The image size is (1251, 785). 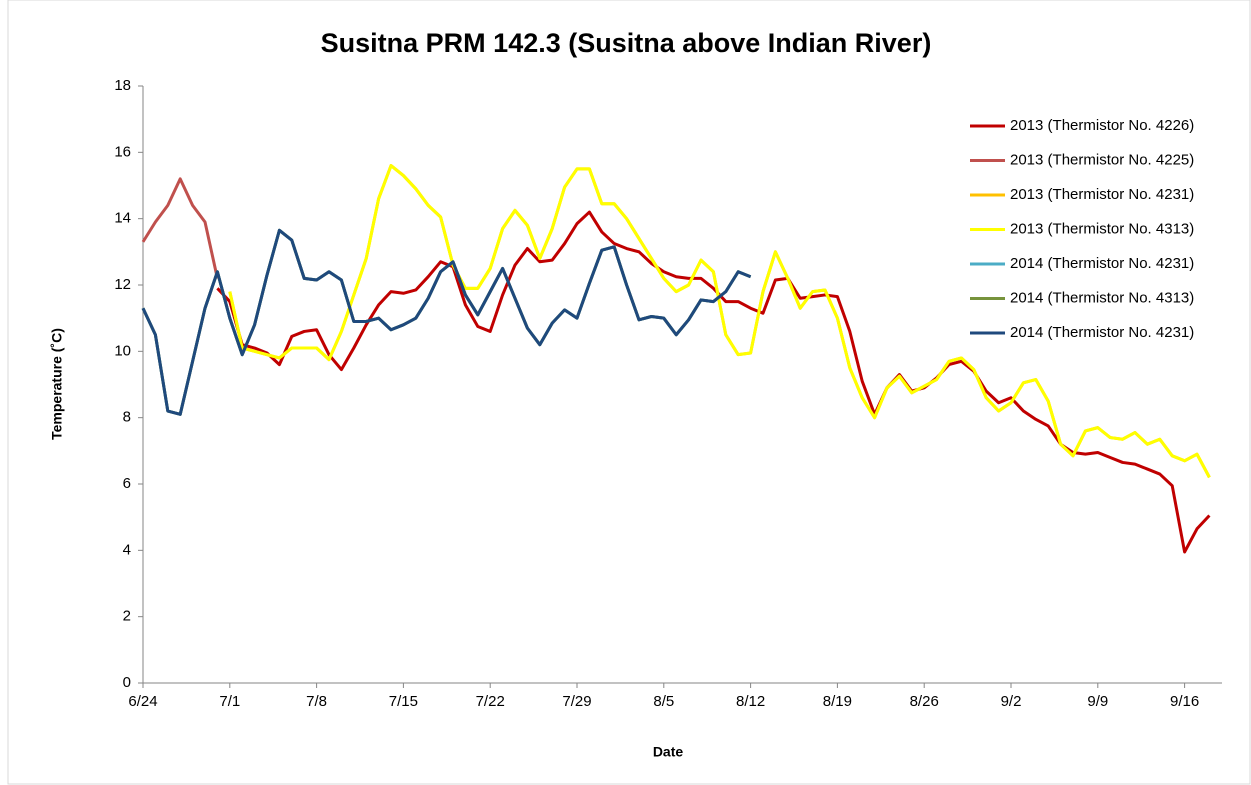 What do you see at coordinates (122, 284) in the screenshot?
I see `y-tick-label: 12` at bounding box center [122, 284].